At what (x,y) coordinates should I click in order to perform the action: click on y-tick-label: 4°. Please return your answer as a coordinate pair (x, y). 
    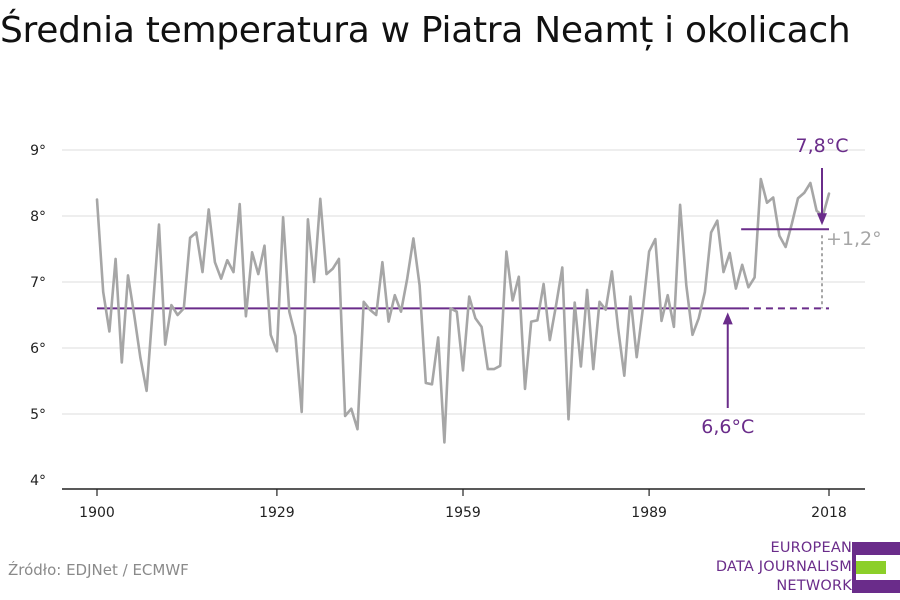
    Looking at the image, I should click on (38, 481).